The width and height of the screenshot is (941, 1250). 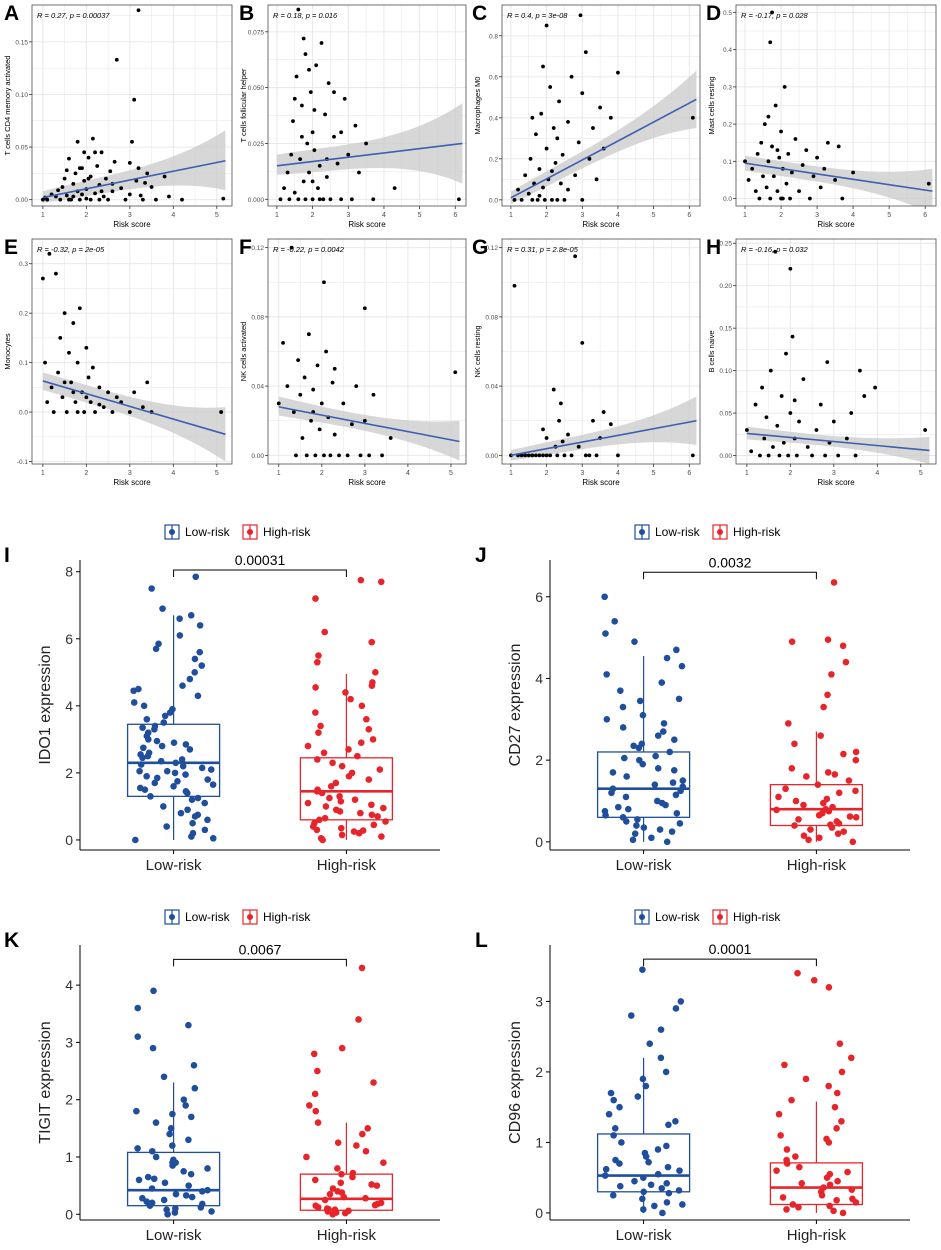 I want to click on y-tick-label: 0.8, so click(x=493, y=36).